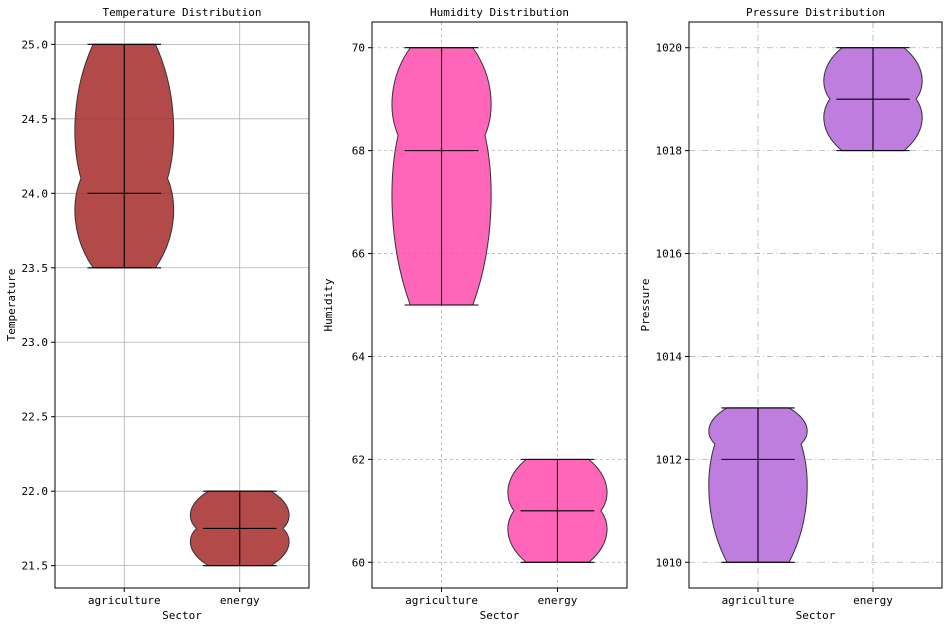 The width and height of the screenshot is (951, 628). Describe the element at coordinates (182, 12) in the screenshot. I see `panel-title: Temperature Distribution` at that location.